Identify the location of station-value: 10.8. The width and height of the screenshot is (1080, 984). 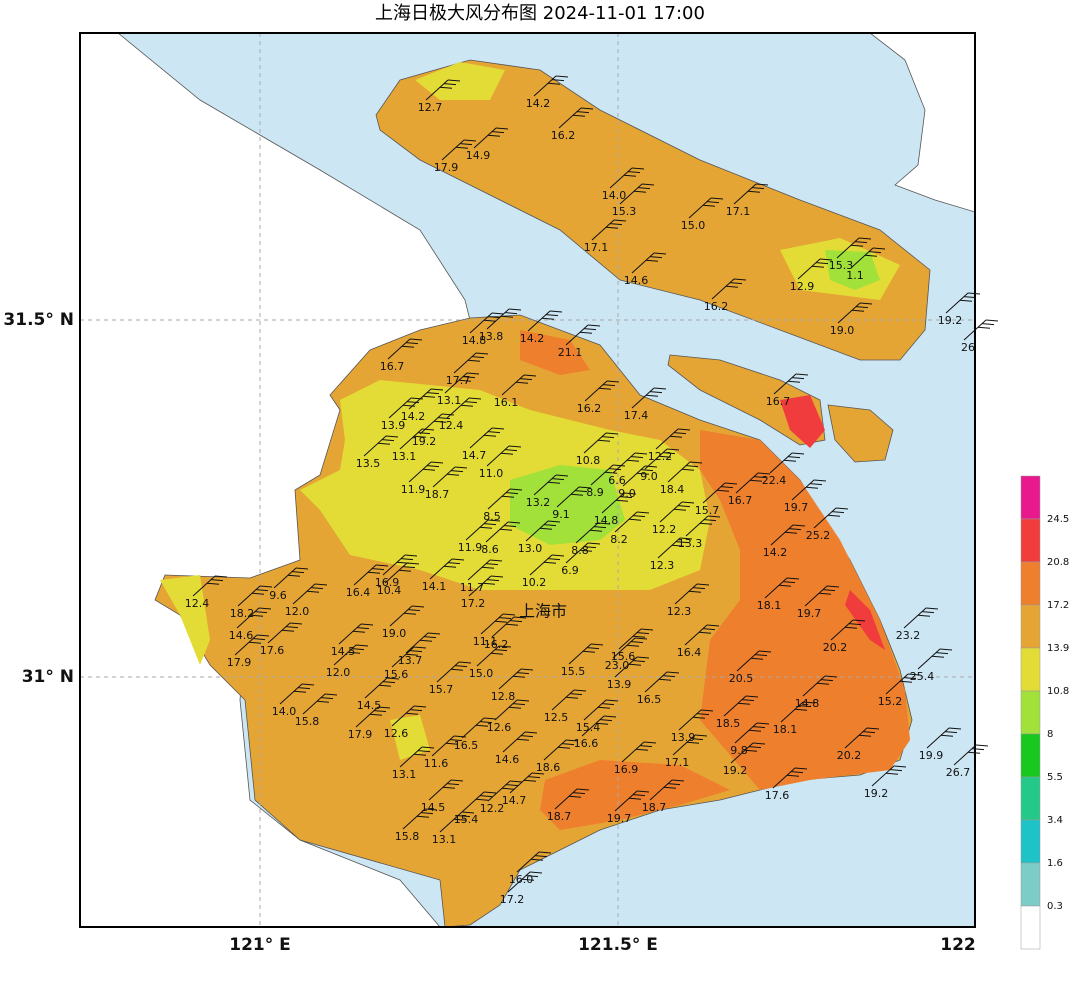
(588, 460).